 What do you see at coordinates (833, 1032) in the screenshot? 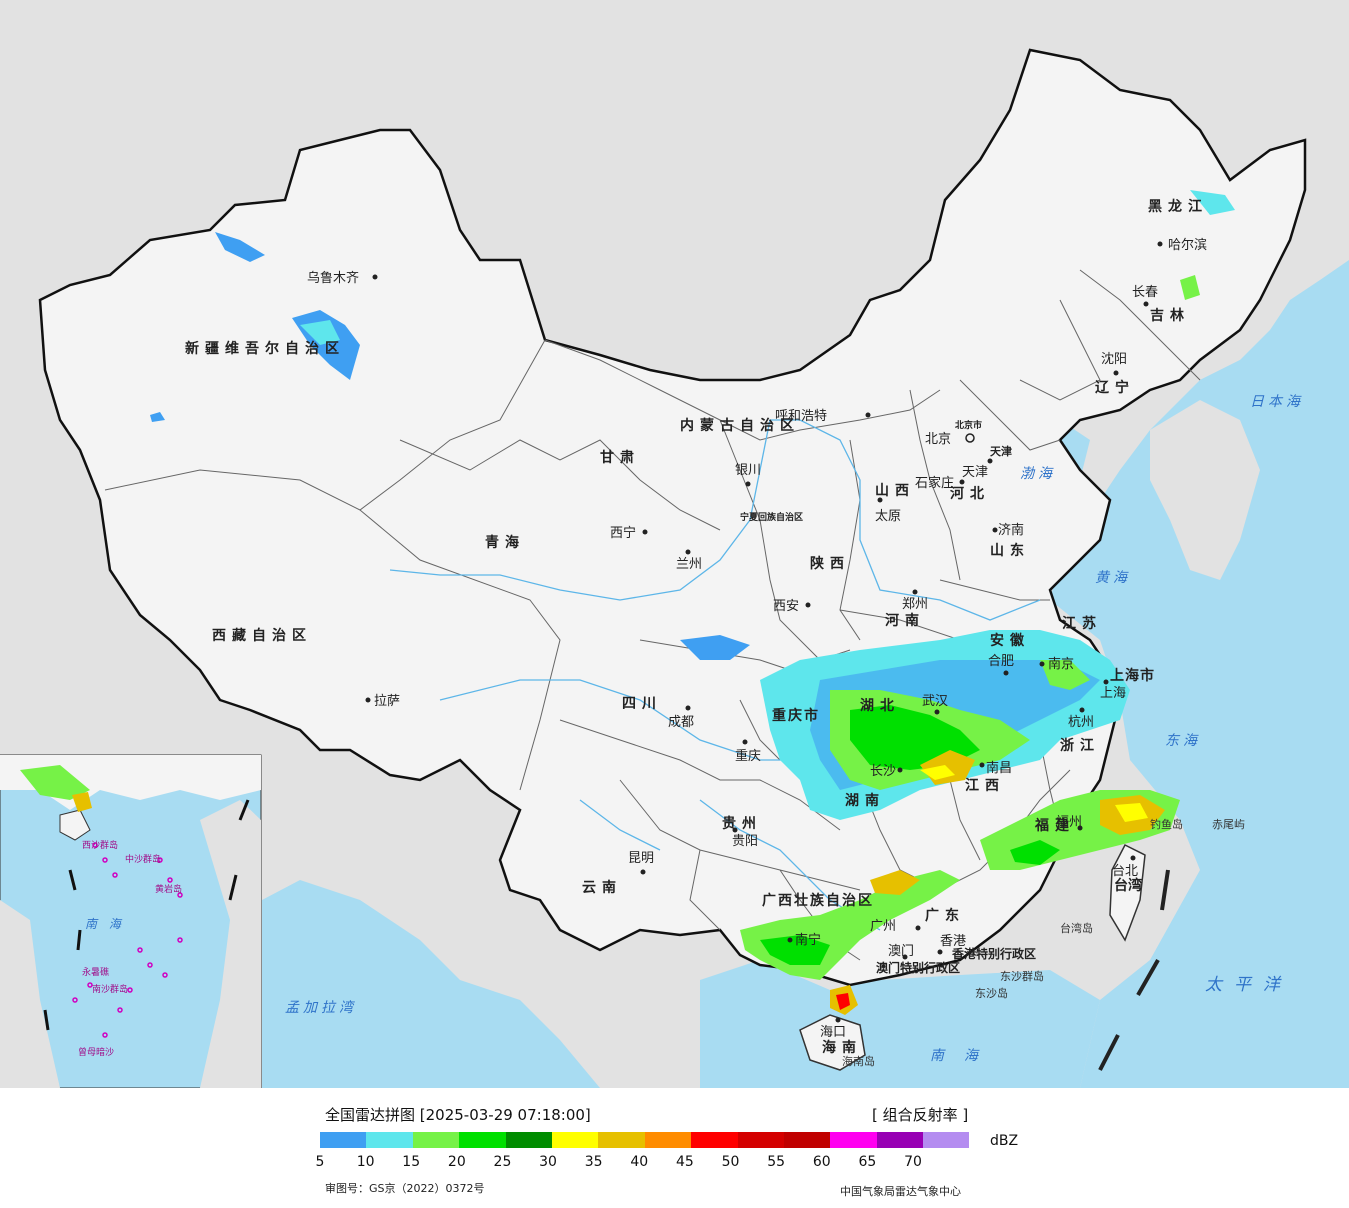
I see `city-haikou: 海口` at bounding box center [833, 1032].